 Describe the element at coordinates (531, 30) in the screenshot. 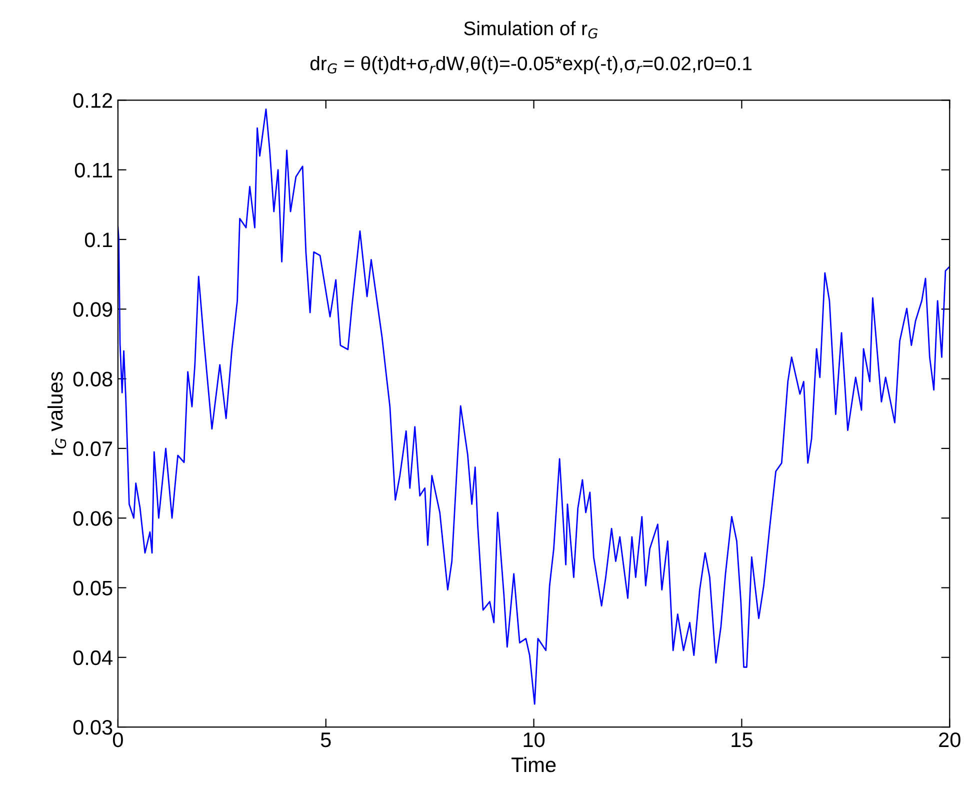

I see `chart-title: Simulation of r$_{G}$` at that location.